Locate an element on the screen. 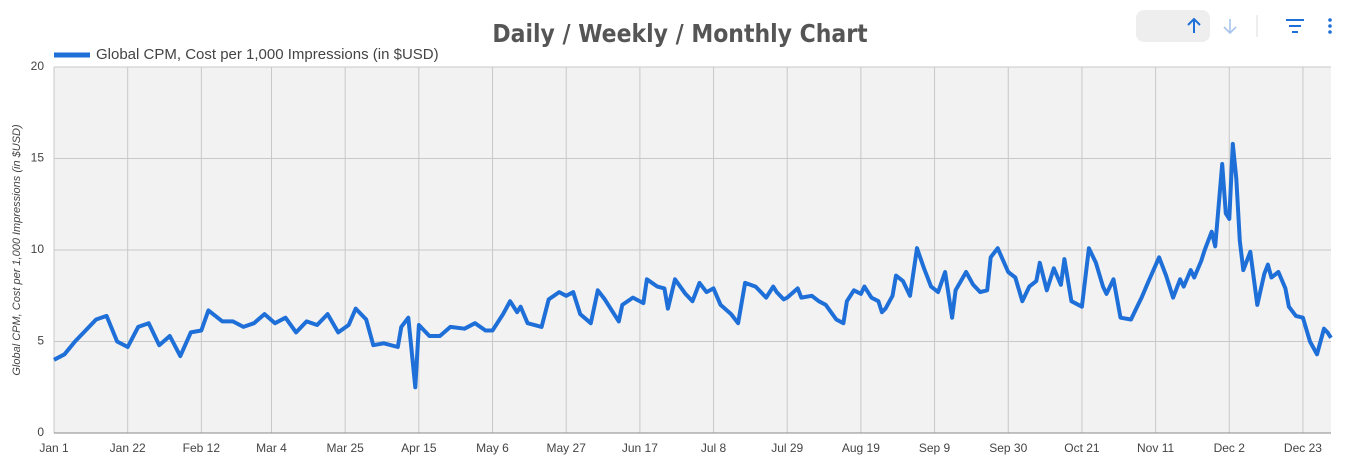 The image size is (1350, 475). x-tick-label: Oct 21 is located at coordinates (1082, 448).